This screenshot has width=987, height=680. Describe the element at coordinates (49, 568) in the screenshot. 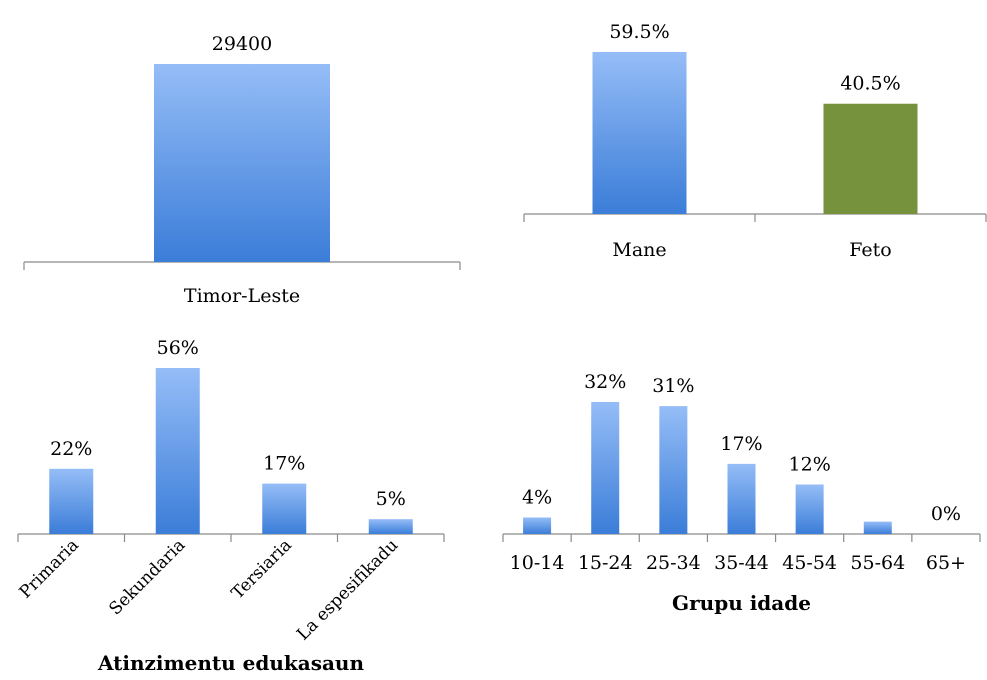

I see `x-tick-label: Primaria` at that location.